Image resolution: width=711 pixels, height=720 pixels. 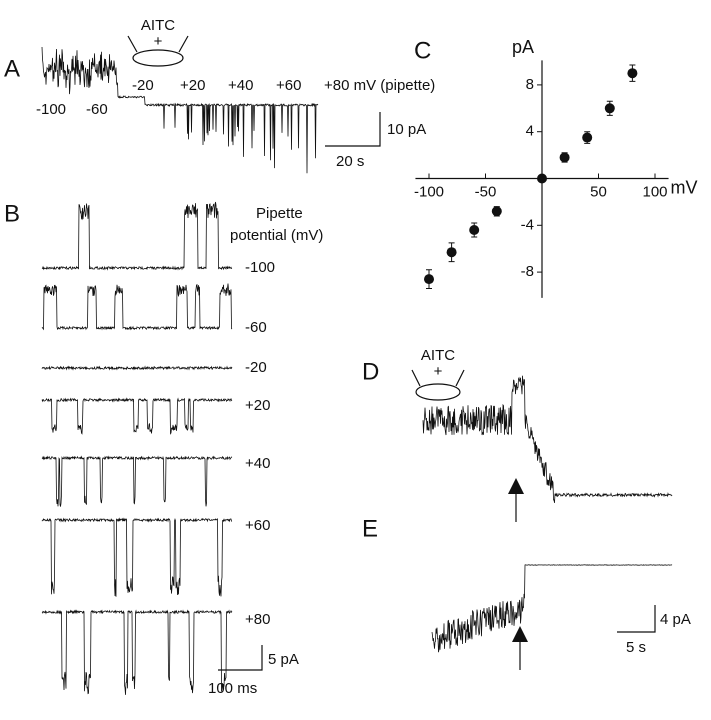 I want to click on potential-label: -60, so click(x=97, y=109).